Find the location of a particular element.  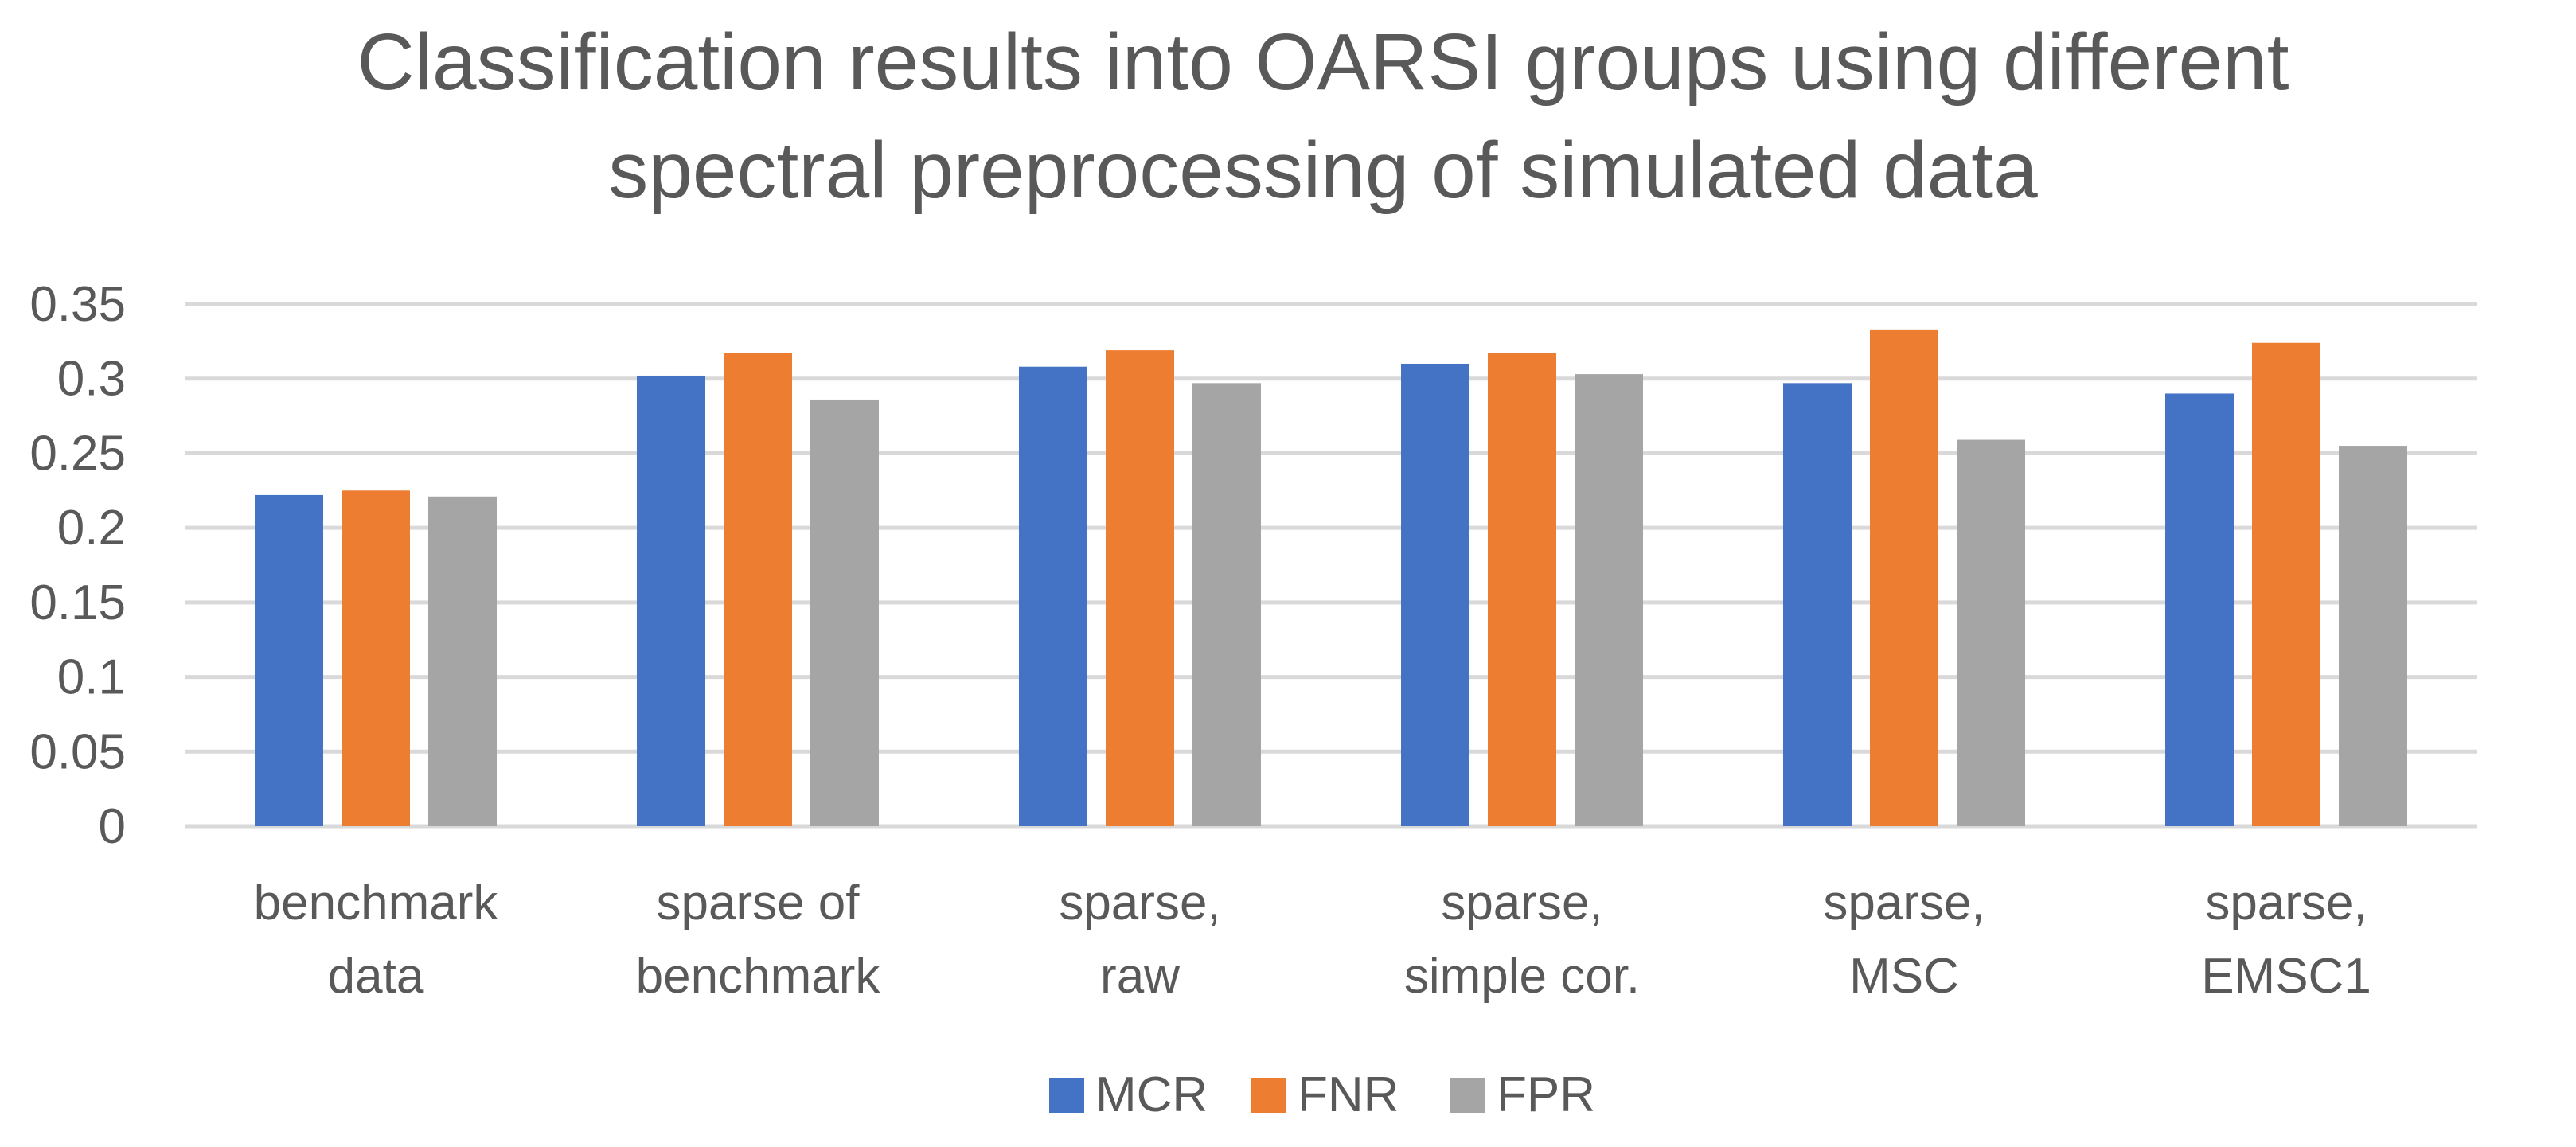

x-tick-label: EMSC1 is located at coordinates (2286, 976).